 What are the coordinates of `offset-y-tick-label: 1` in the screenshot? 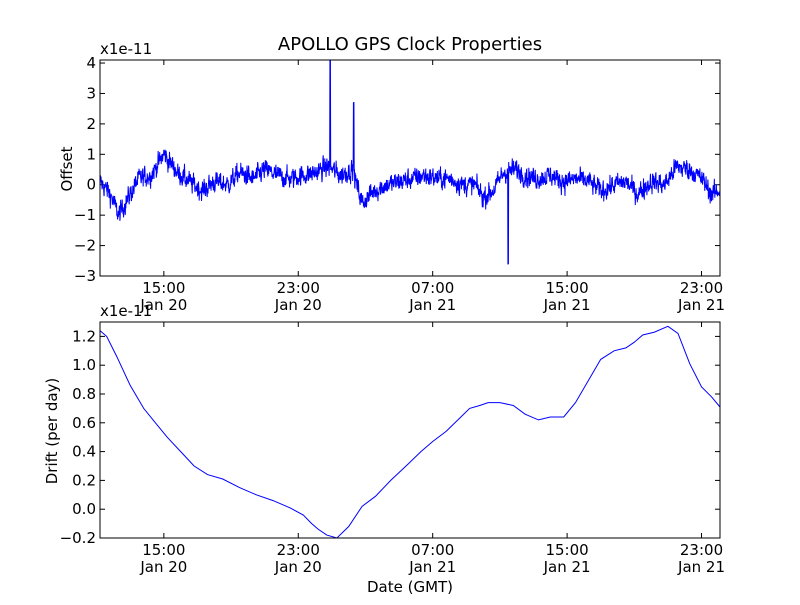 It's located at (91, 154).